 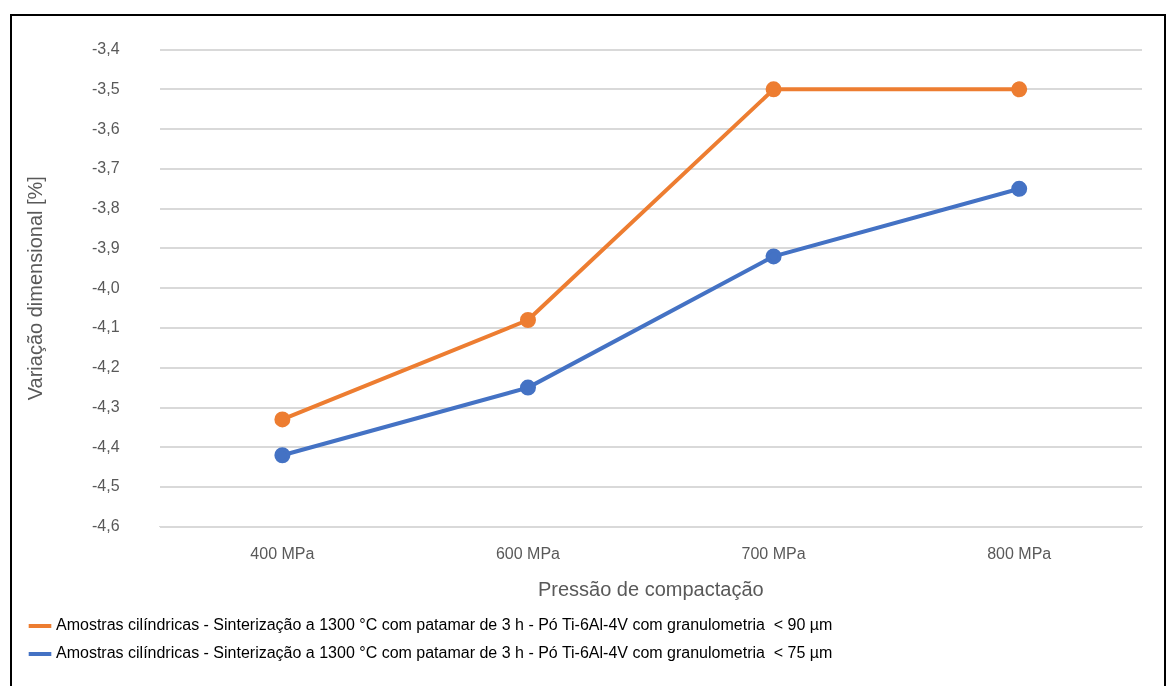 I want to click on y-tick-label: -4,5, so click(x=105, y=486).